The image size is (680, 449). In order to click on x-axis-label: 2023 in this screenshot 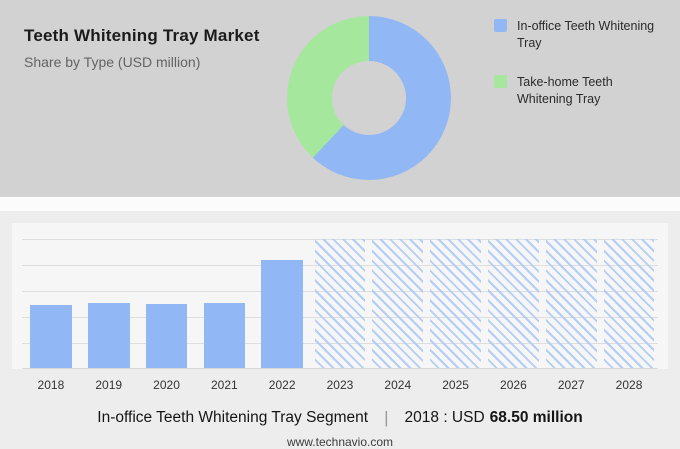, I will do `click(340, 385)`.